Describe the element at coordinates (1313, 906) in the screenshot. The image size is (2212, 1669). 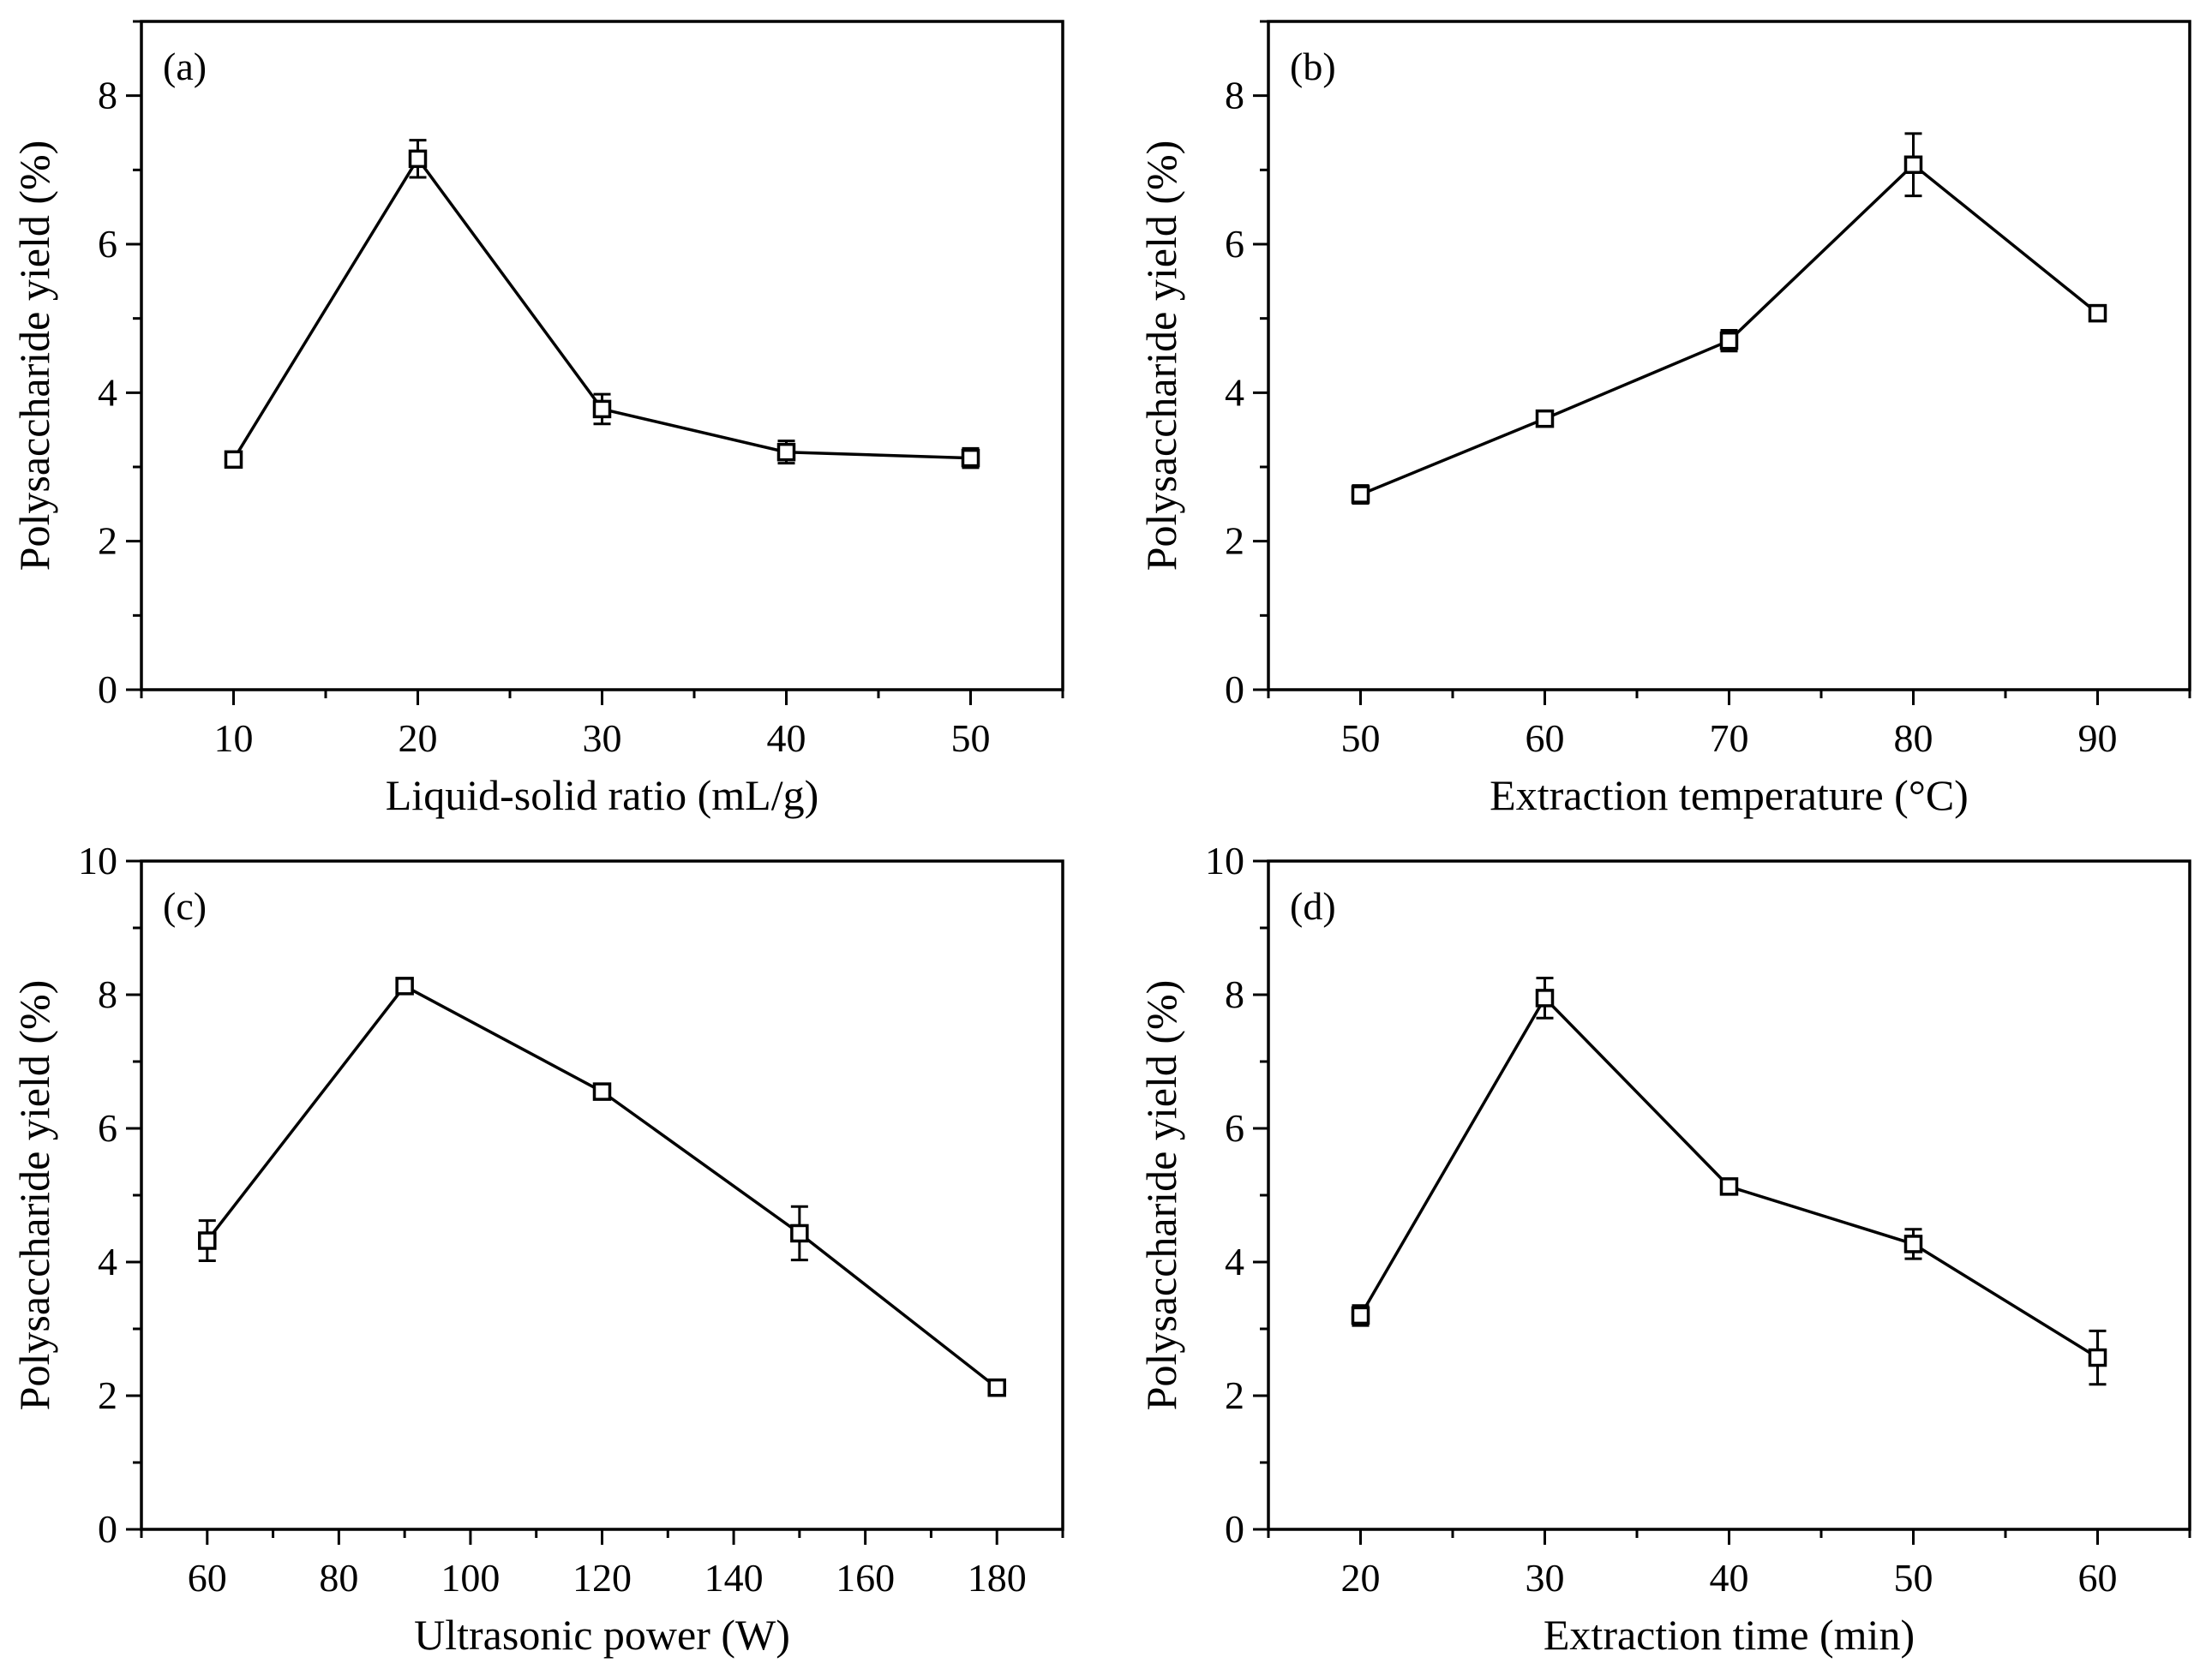
I see `panel-label: (d)` at that location.